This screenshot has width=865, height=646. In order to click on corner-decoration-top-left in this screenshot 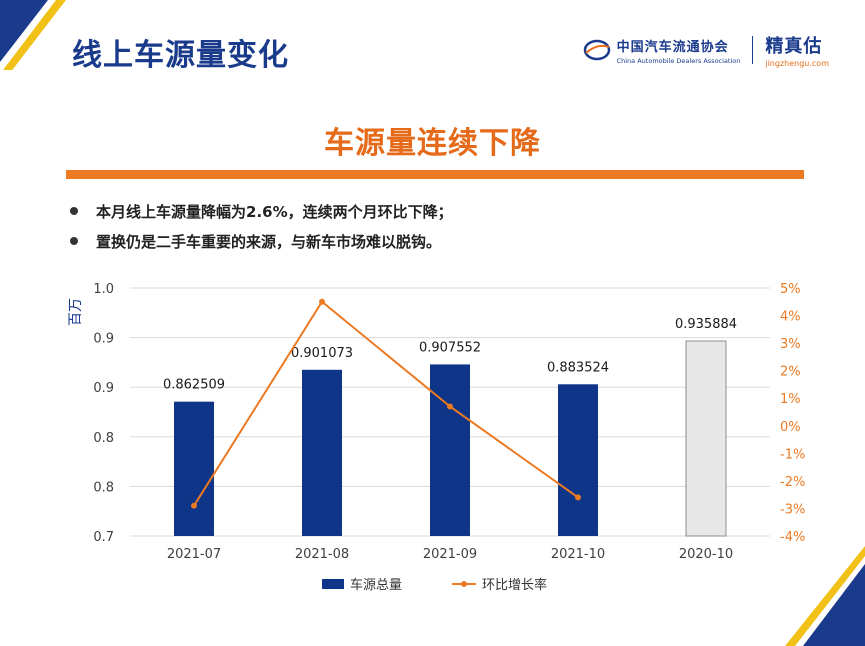, I will do `click(33, 35)`.